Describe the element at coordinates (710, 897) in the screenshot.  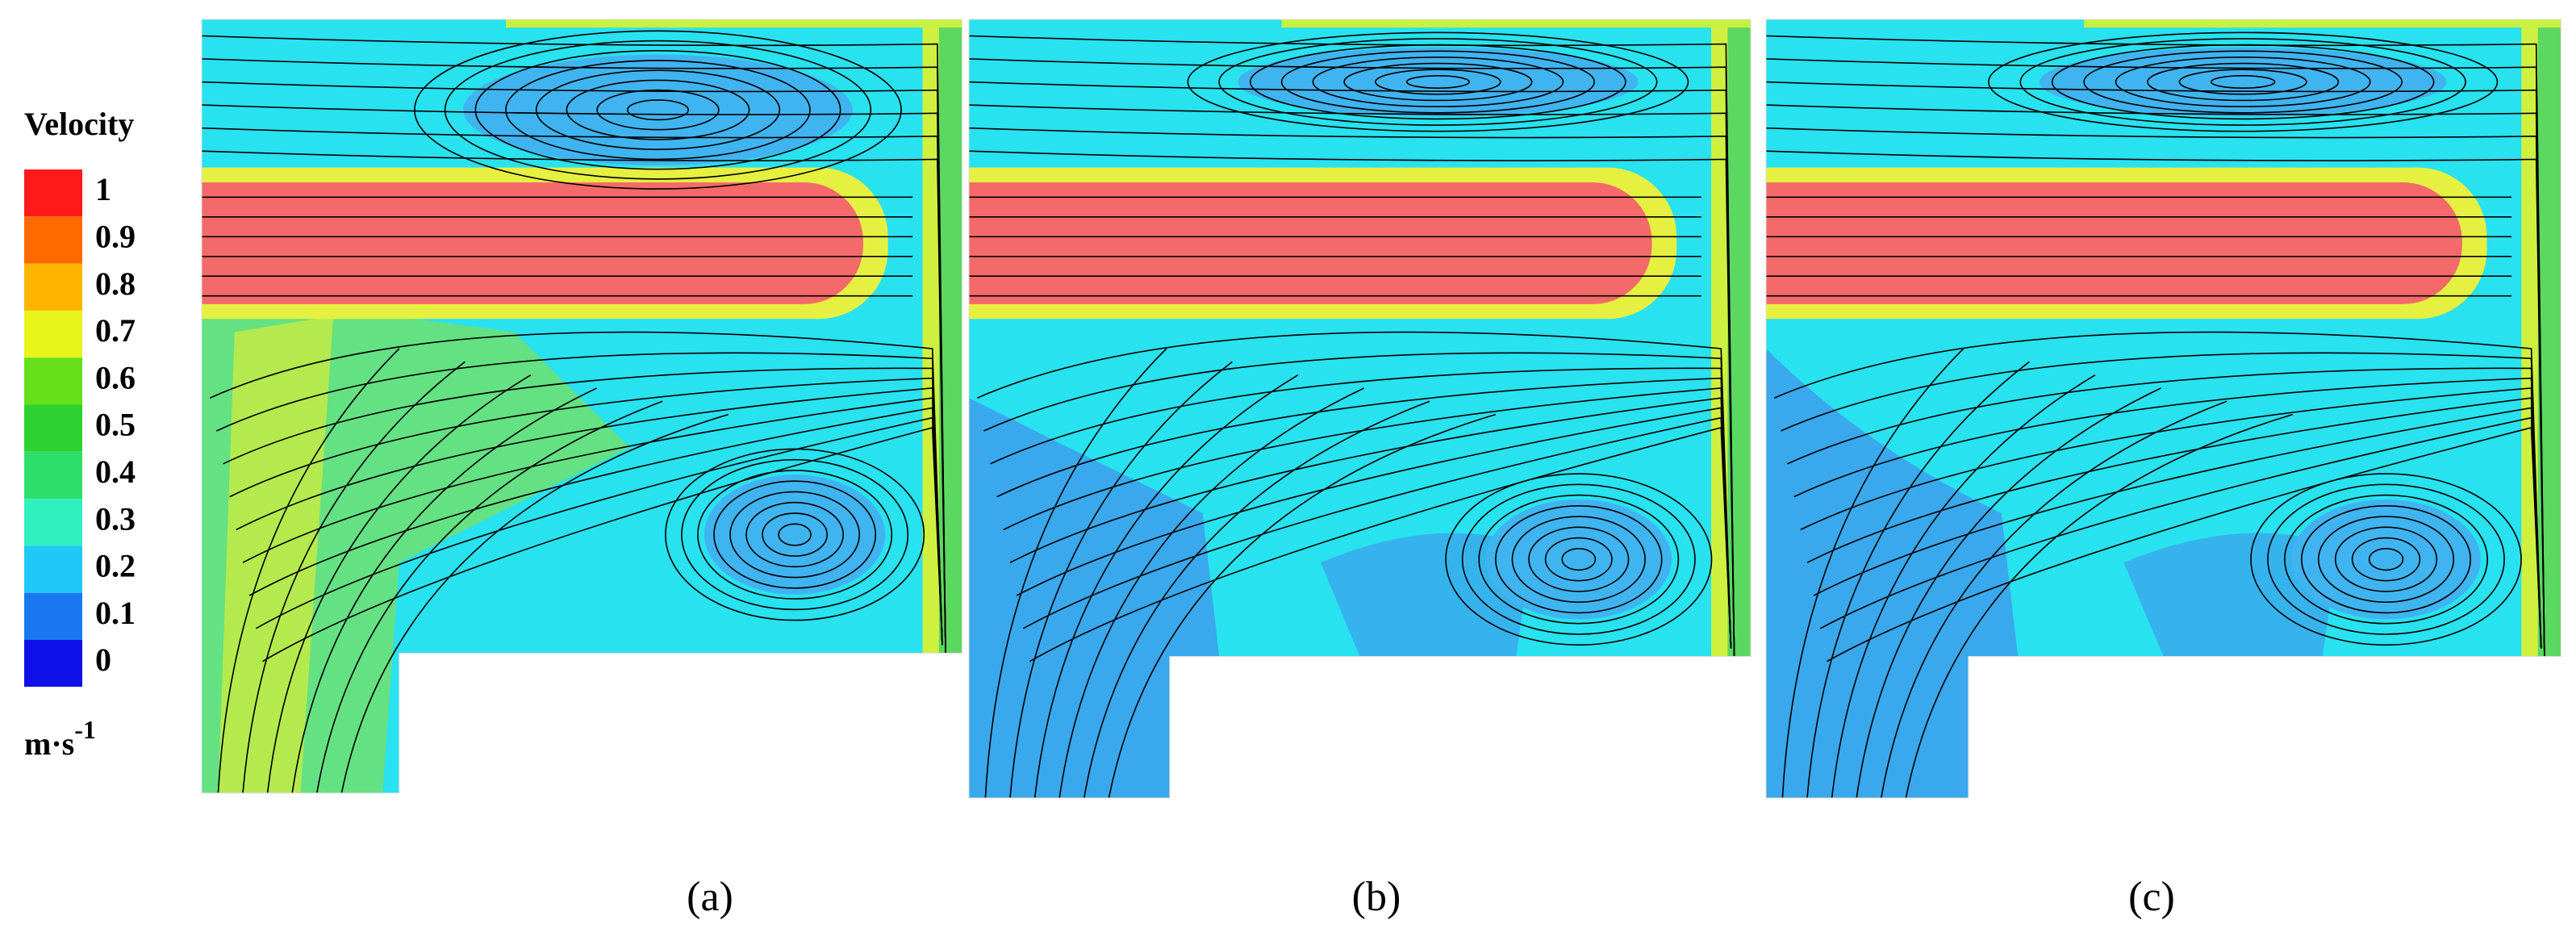
I see `panel-label: (a)` at that location.